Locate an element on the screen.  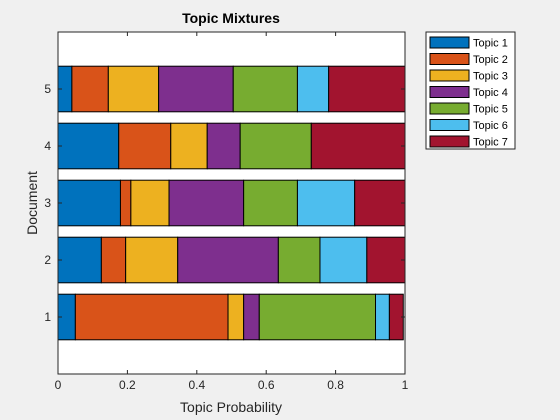
bar-doc3-topic5 is located at coordinates (270, 203).